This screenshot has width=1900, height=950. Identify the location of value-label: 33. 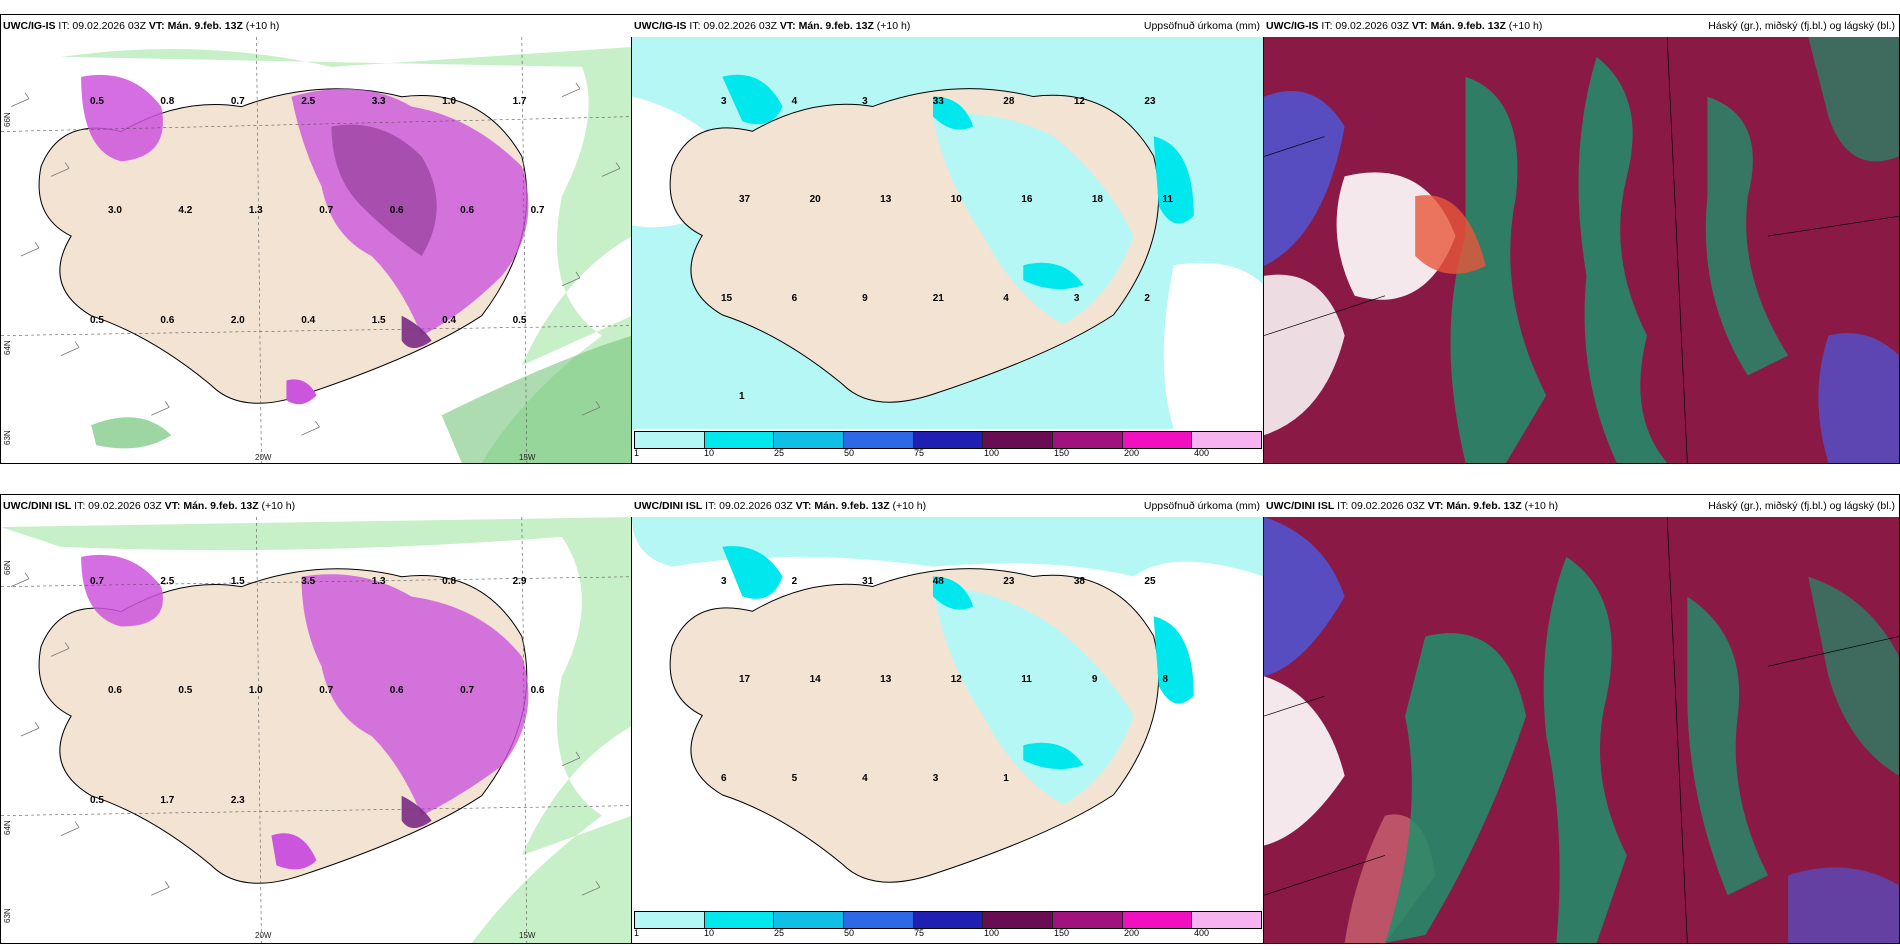
(938, 101).